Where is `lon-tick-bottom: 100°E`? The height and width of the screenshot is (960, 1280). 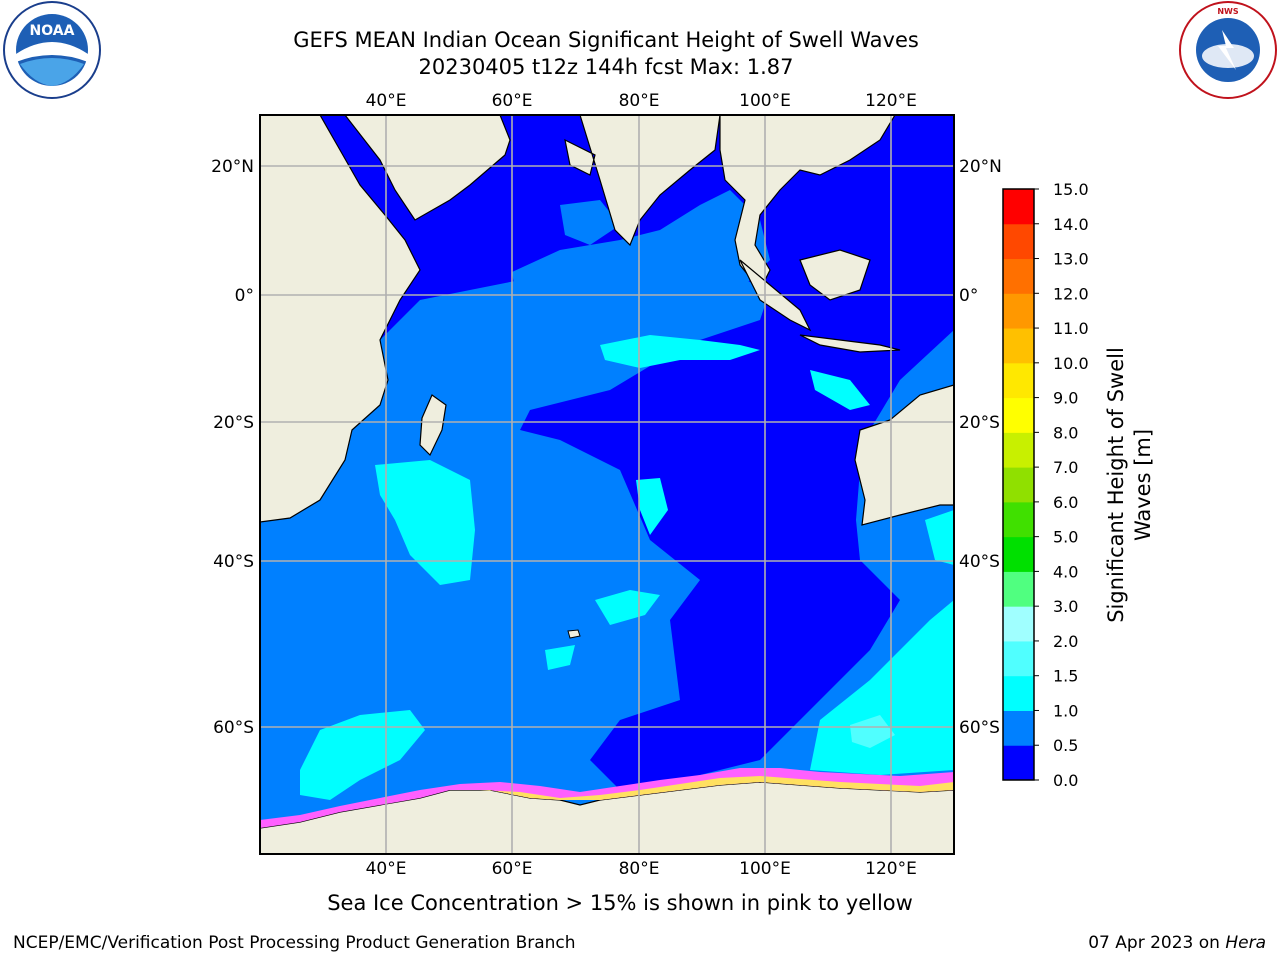
lon-tick-bottom: 100°E is located at coordinates (765, 869).